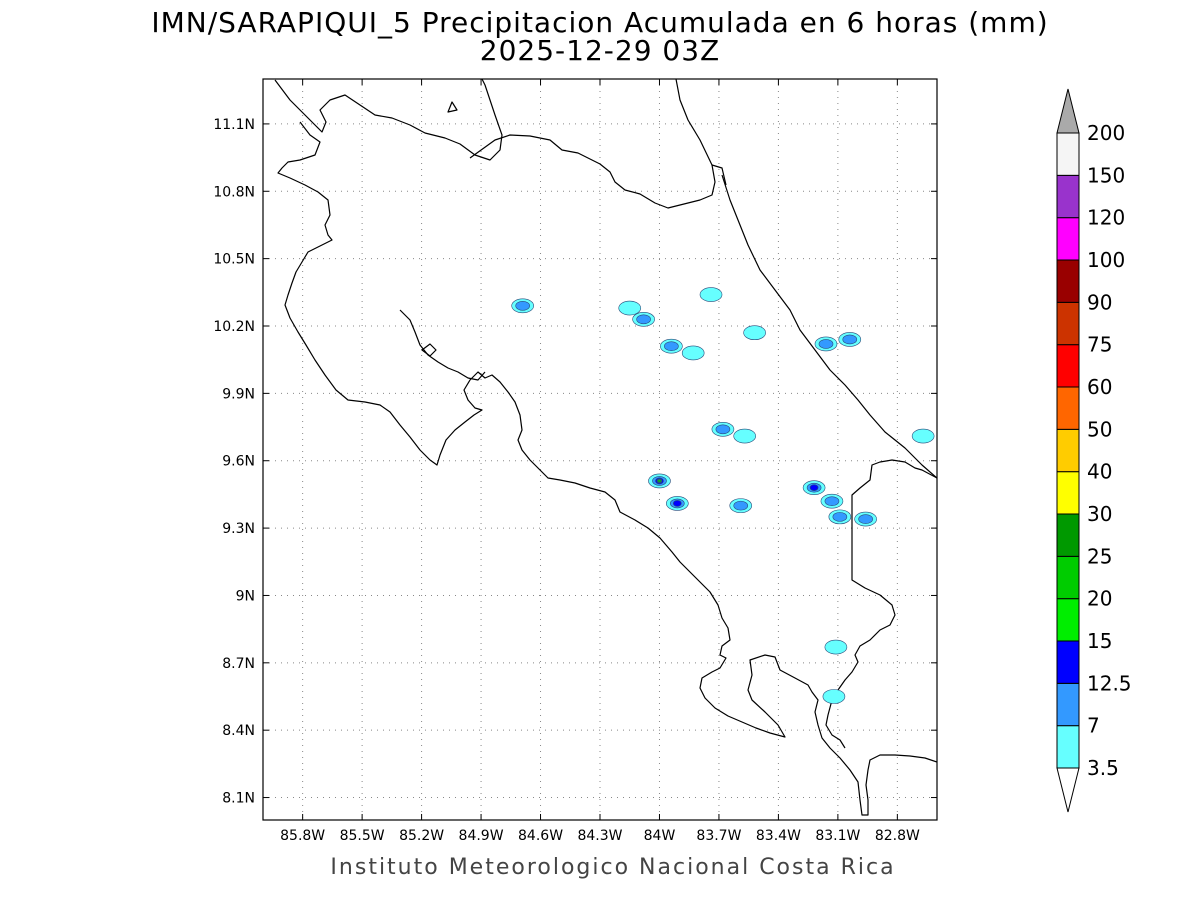 The image size is (1200, 900). Describe the element at coordinates (718, 836) in the screenshot. I see `lon-tick-label: 83.7W` at that location.